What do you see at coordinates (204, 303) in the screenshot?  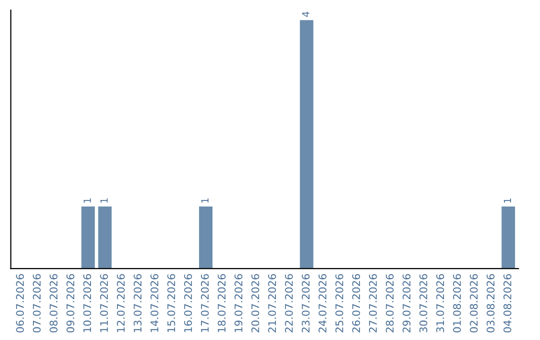 I see `x-tick-label: 17.07.2026` at bounding box center [204, 303].